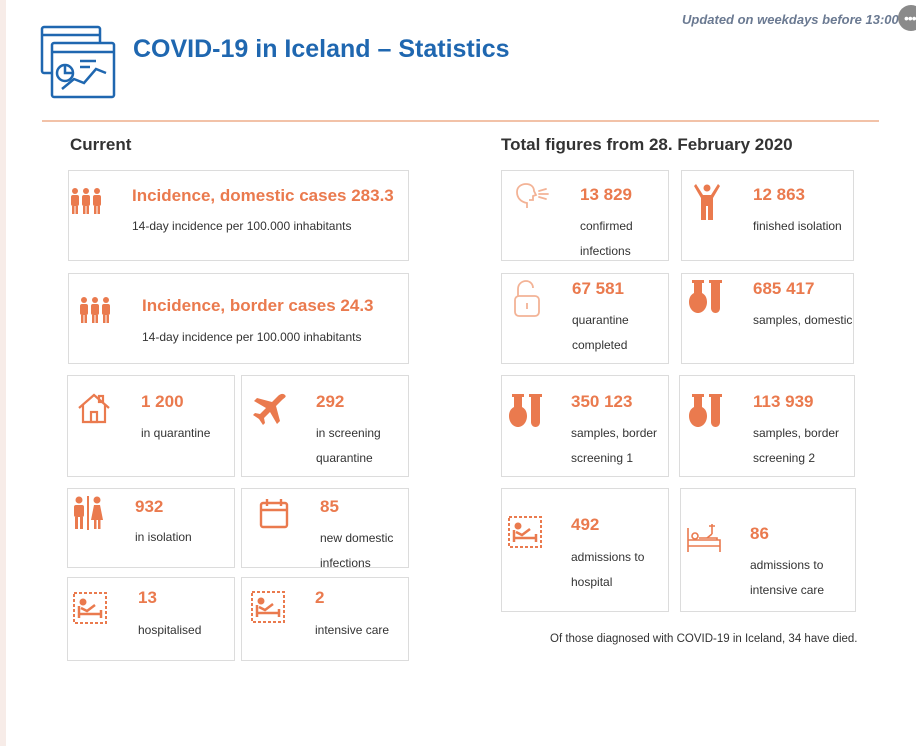  I want to click on card-samples-domestic: 685 417 samples, domestic, so click(767, 318).